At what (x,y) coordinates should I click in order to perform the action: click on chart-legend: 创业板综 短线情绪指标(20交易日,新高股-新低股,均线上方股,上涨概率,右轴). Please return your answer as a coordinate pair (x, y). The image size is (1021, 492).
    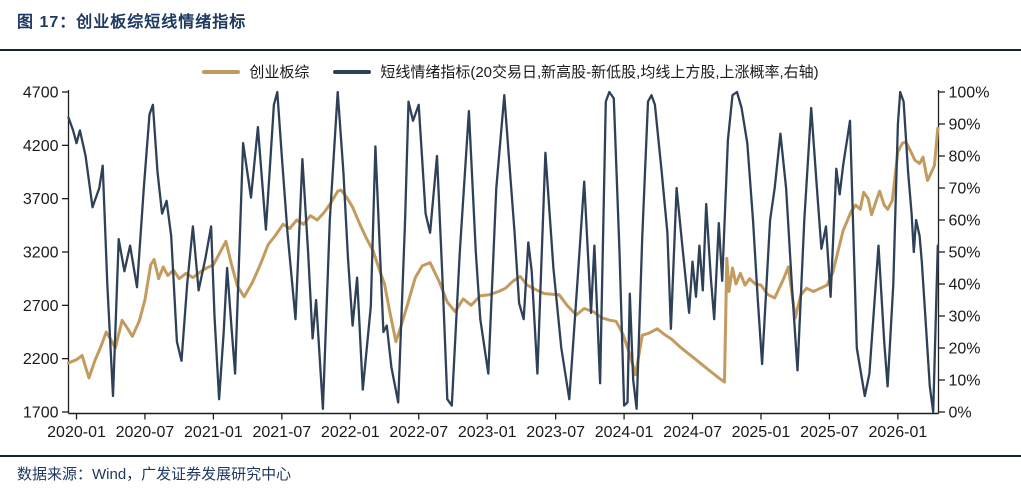
    Looking at the image, I should click on (510, 71).